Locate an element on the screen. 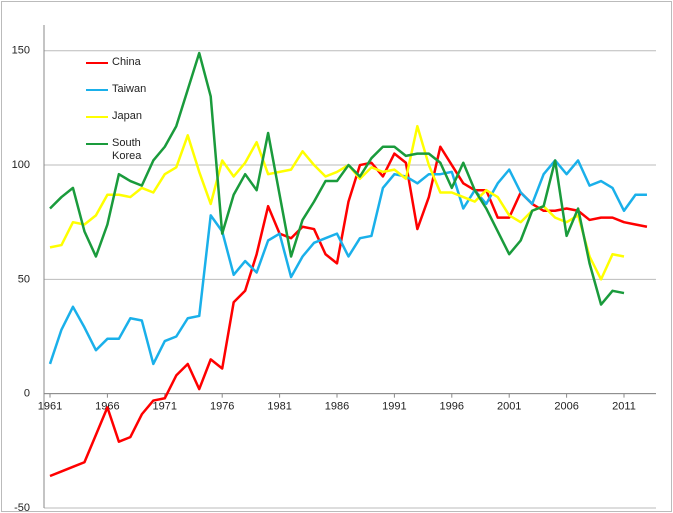  x-tick-label: 1976 is located at coordinates (222, 407).